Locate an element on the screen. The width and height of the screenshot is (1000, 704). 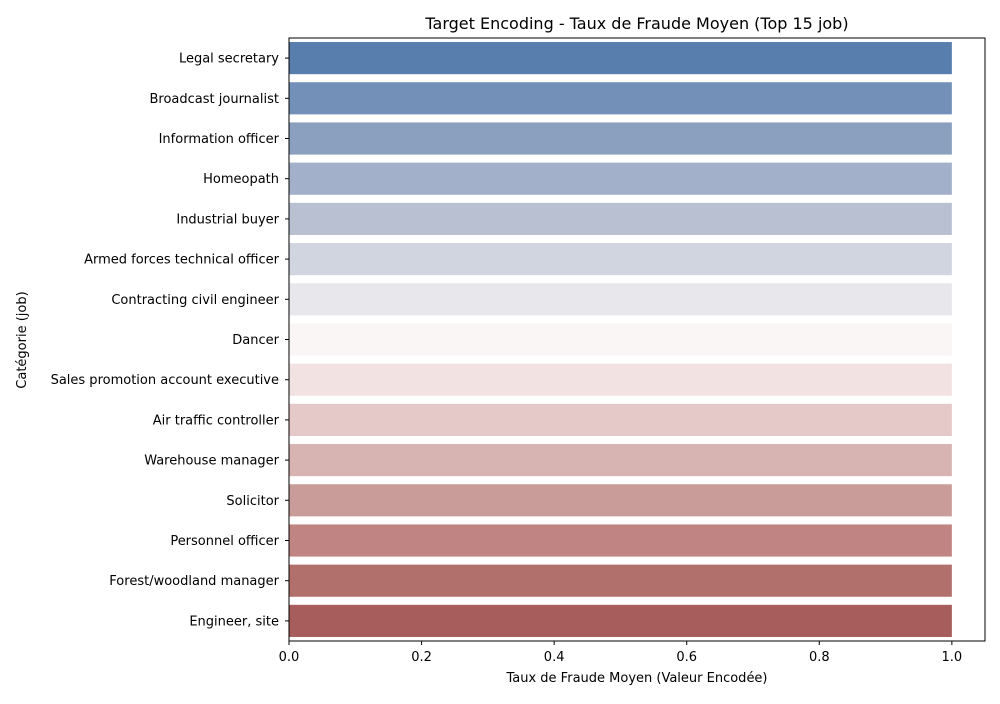
y-tick-label: Broadcast journalist is located at coordinates (215, 99).